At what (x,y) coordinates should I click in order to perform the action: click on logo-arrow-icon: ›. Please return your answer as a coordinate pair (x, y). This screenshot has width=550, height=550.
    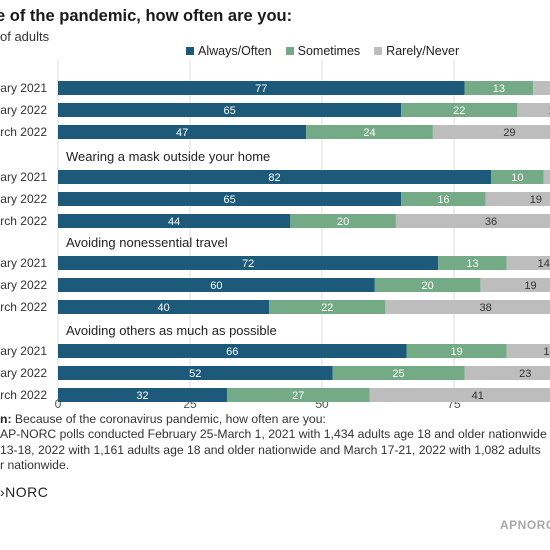
    Looking at the image, I should click on (3, 492).